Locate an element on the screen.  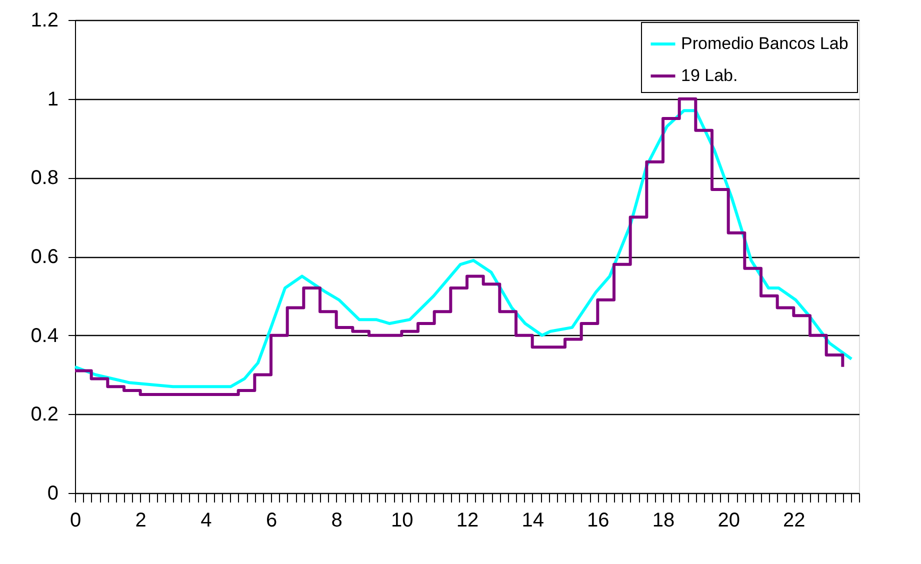
x-tick-label: 4 is located at coordinates (206, 521).